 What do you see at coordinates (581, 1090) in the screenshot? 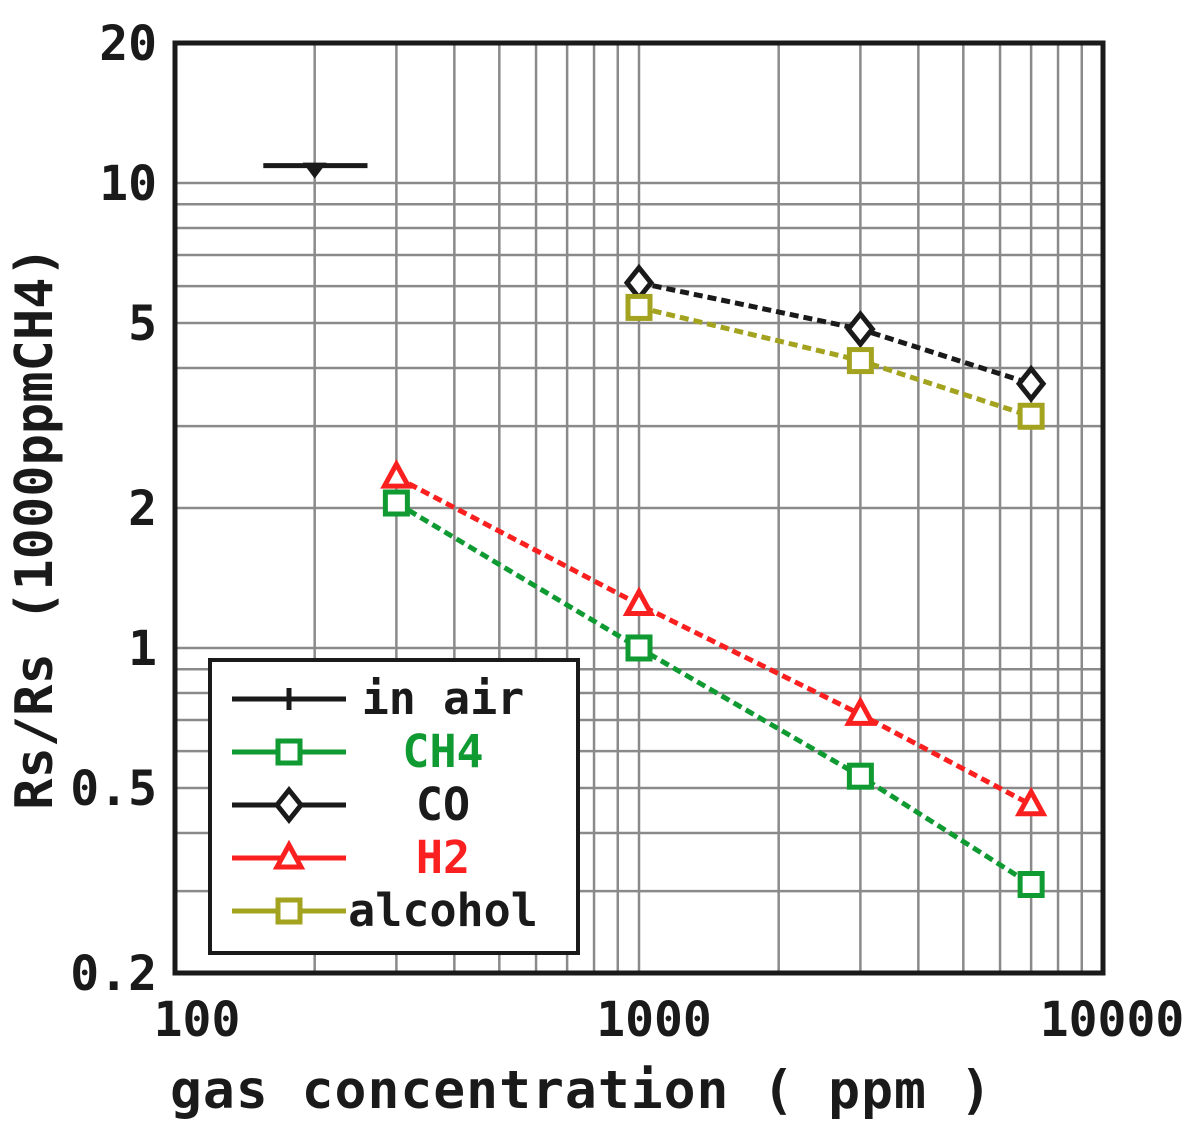
I see `x-axis-title: gas concentration ( ppm )` at bounding box center [581, 1090].